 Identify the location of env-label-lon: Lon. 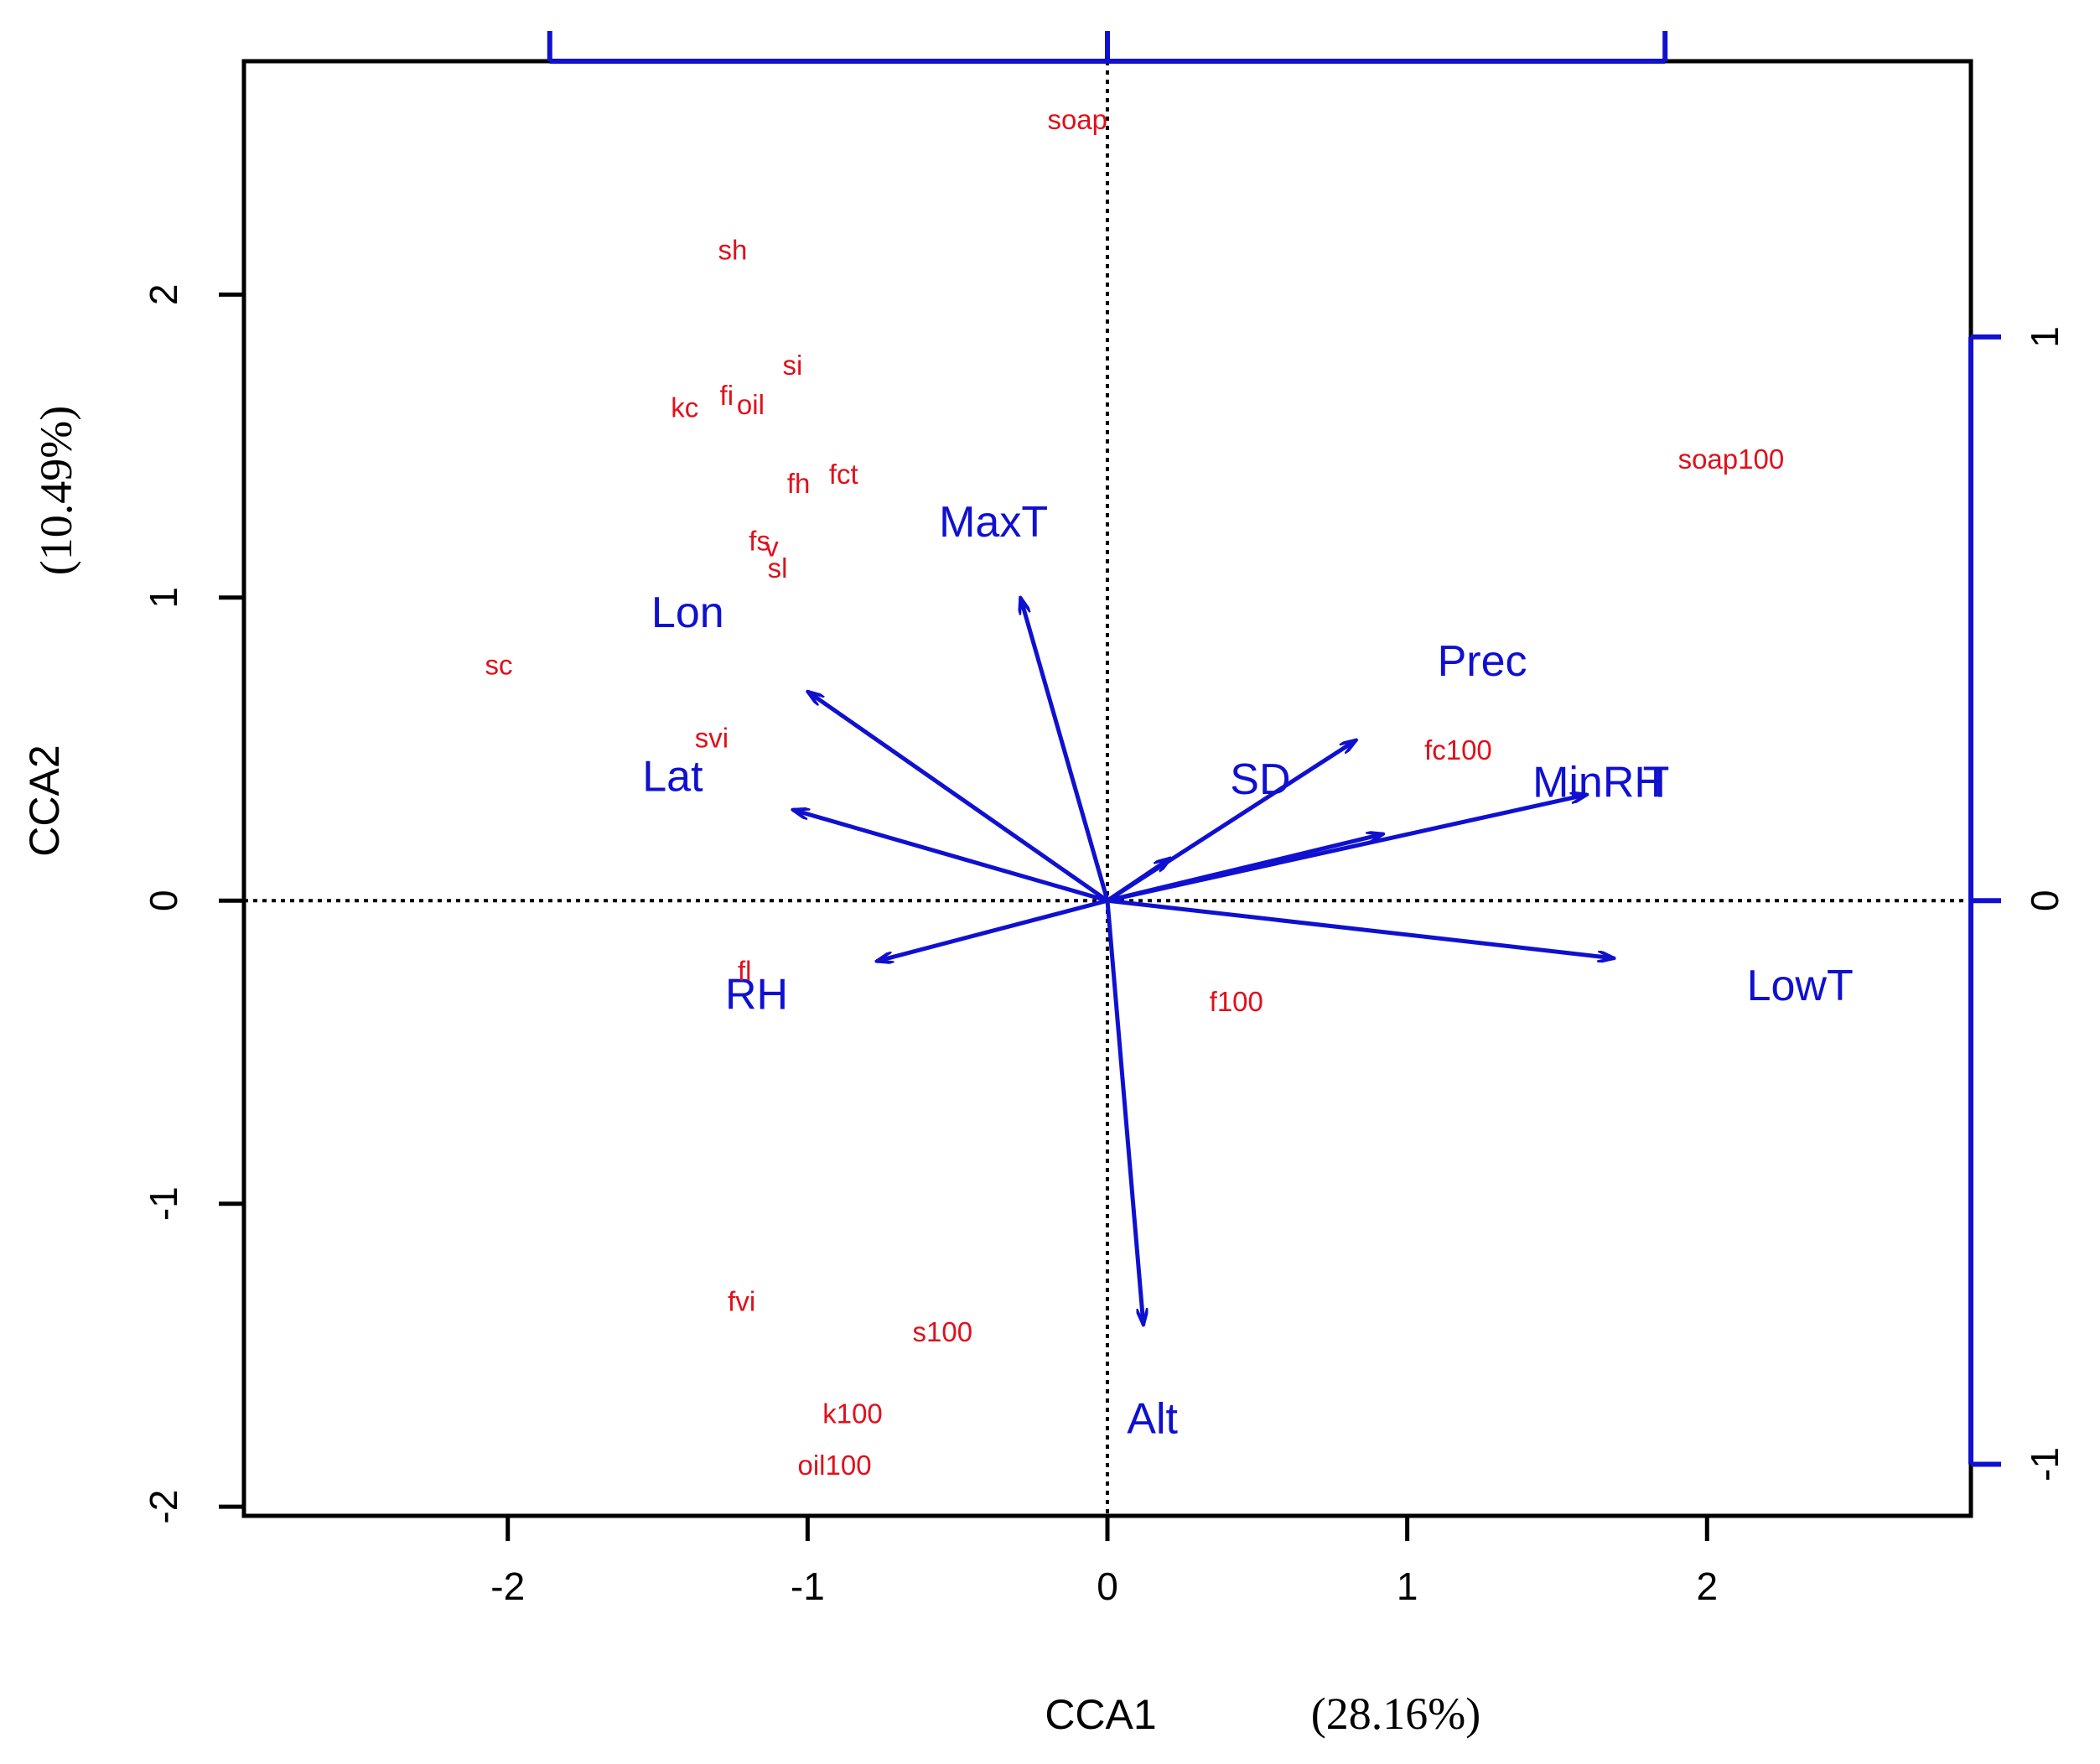
(687, 613).